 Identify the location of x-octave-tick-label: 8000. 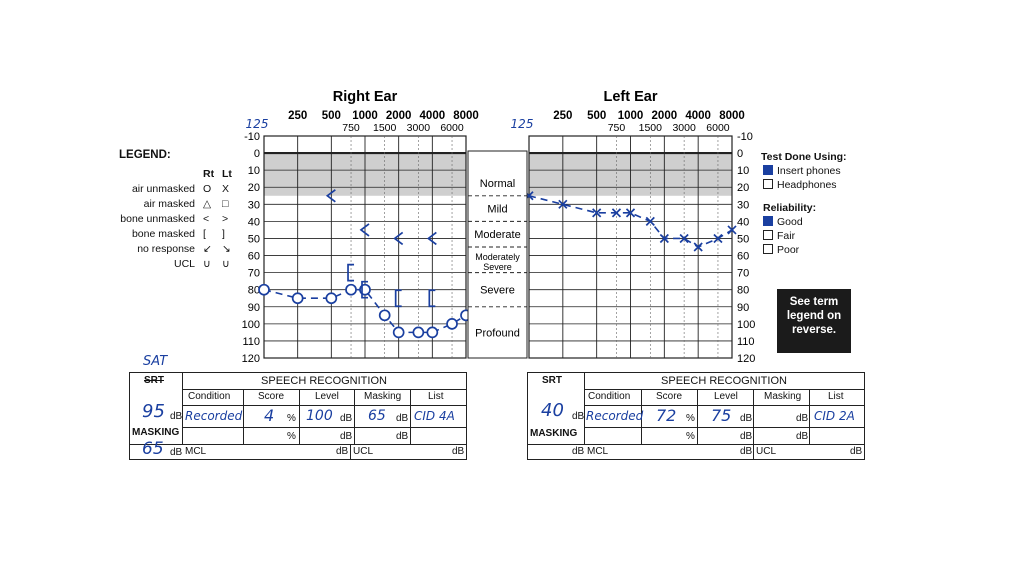
(732, 116).